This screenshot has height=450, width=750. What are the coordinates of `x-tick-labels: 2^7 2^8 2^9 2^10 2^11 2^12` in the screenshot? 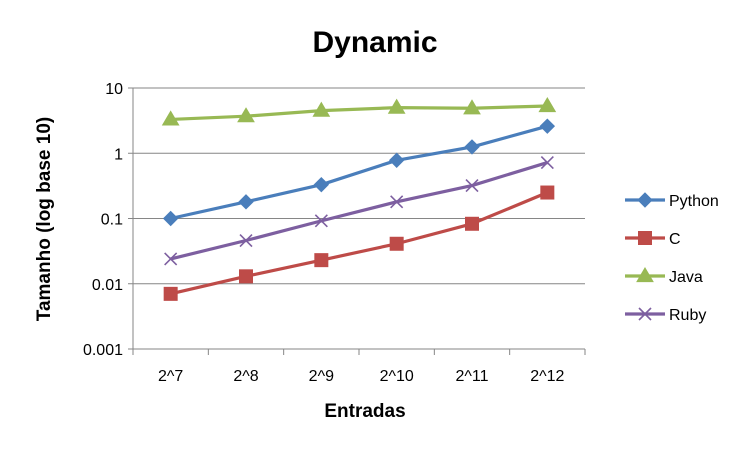 It's located at (361, 376).